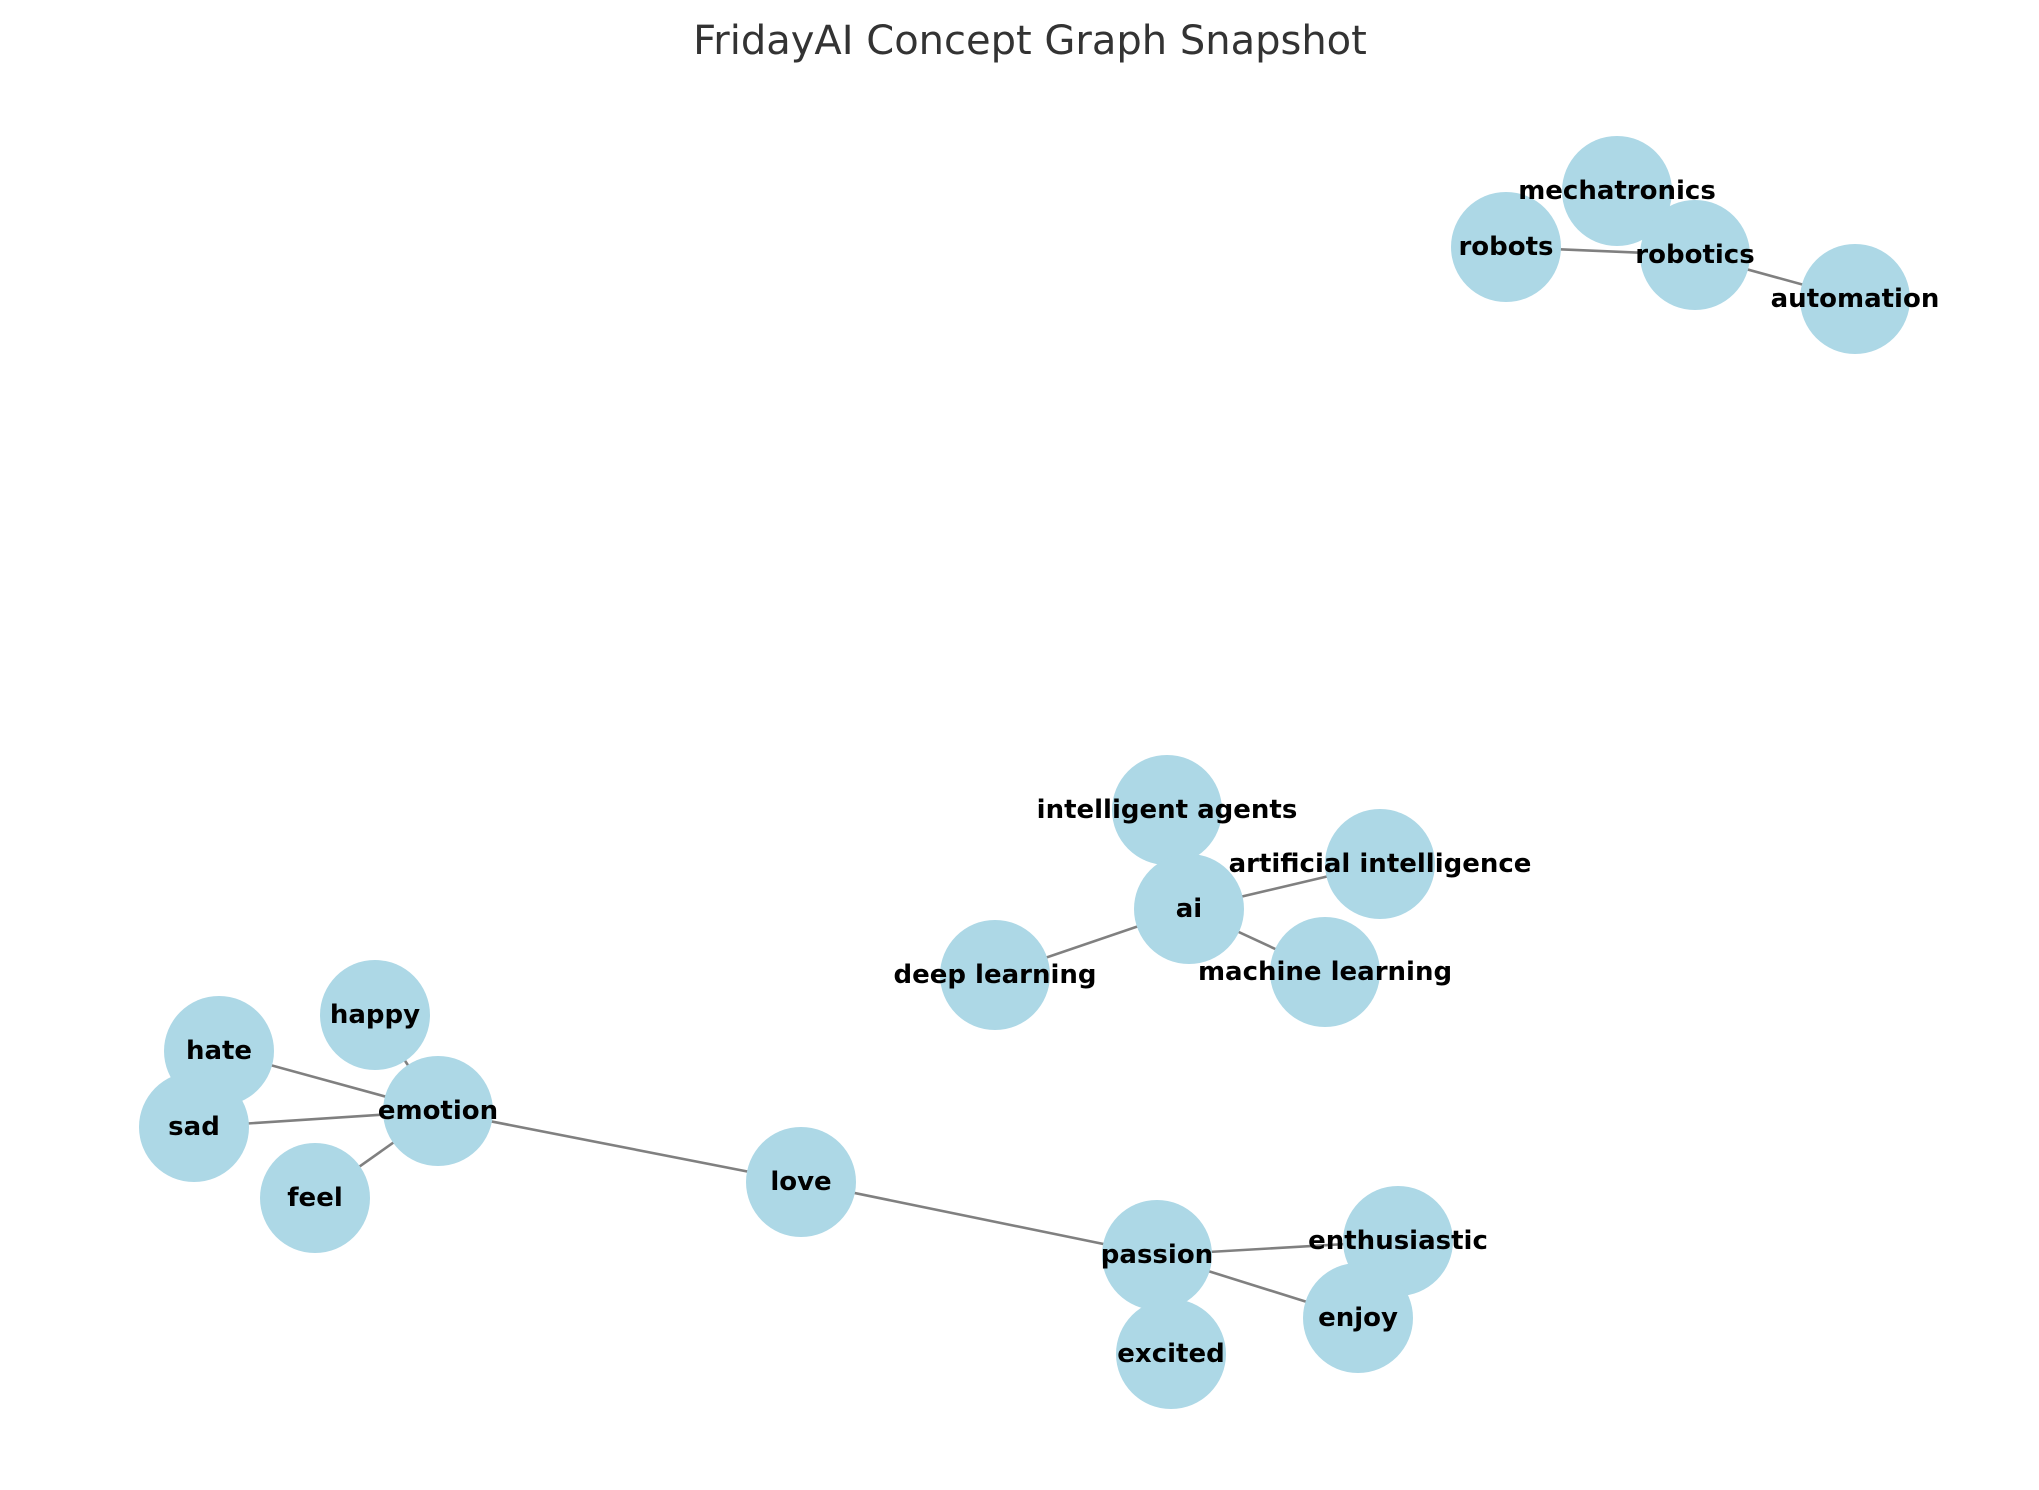 This screenshot has width=2039, height=1490. I want to click on node-label-enjoy: enjoy, so click(1358, 1318).